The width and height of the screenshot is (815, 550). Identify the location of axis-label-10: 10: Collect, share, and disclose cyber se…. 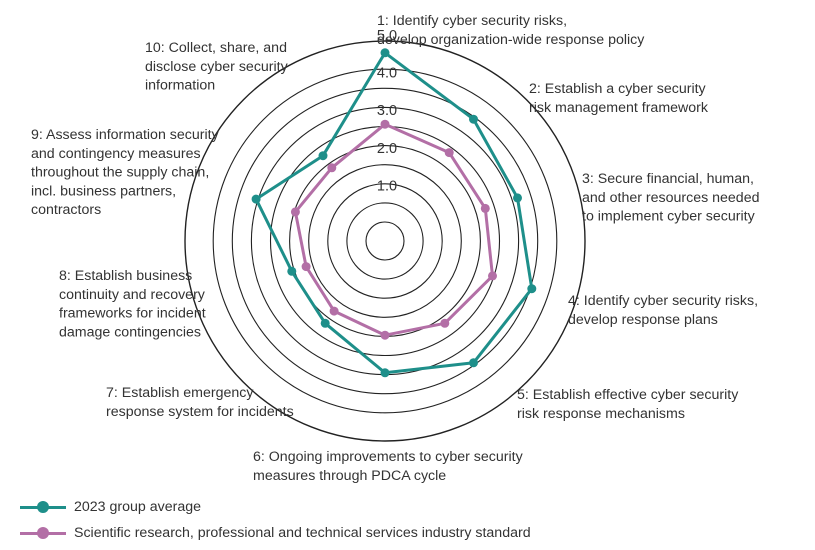
(217, 67).